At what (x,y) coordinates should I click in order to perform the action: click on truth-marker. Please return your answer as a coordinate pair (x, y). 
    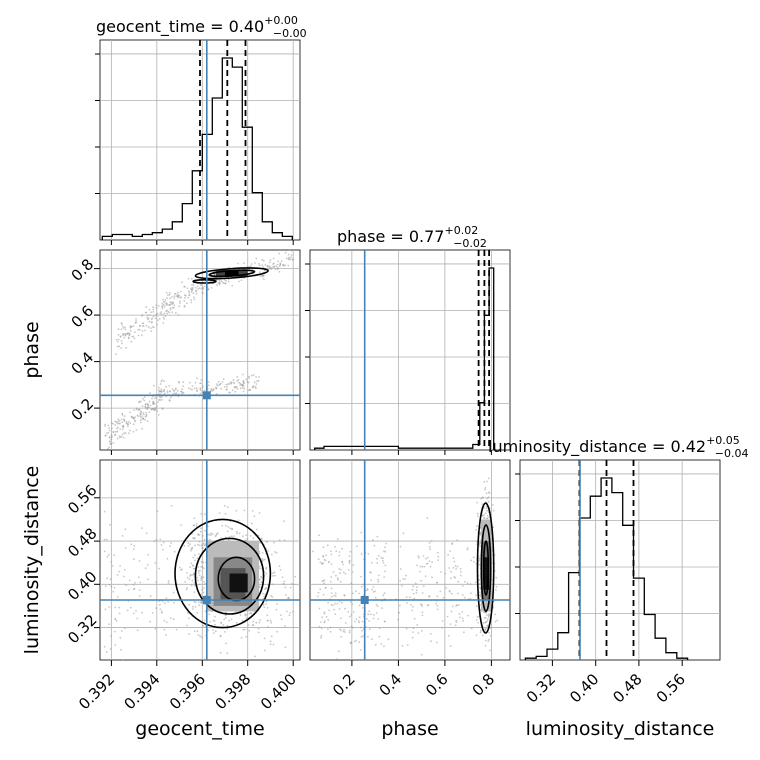
    Looking at the image, I should click on (206, 395).